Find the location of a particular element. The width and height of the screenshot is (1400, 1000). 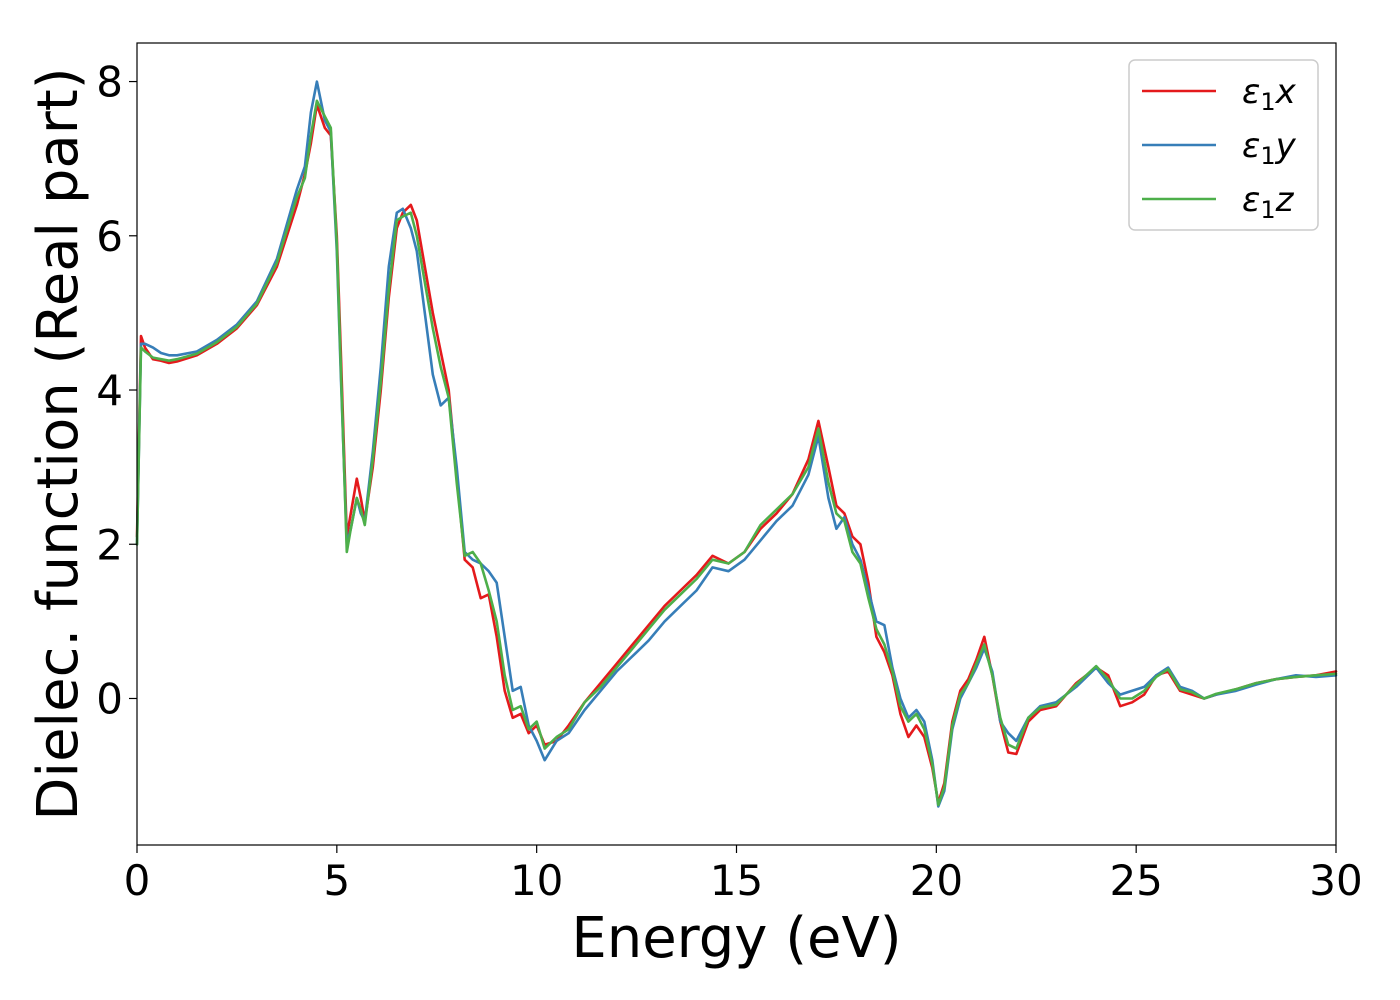

y-tick-label: 6 is located at coordinates (109, 236).